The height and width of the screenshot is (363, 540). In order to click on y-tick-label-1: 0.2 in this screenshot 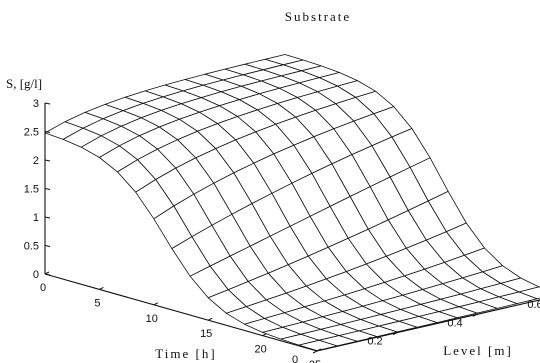, I will do `click(374, 342)`.